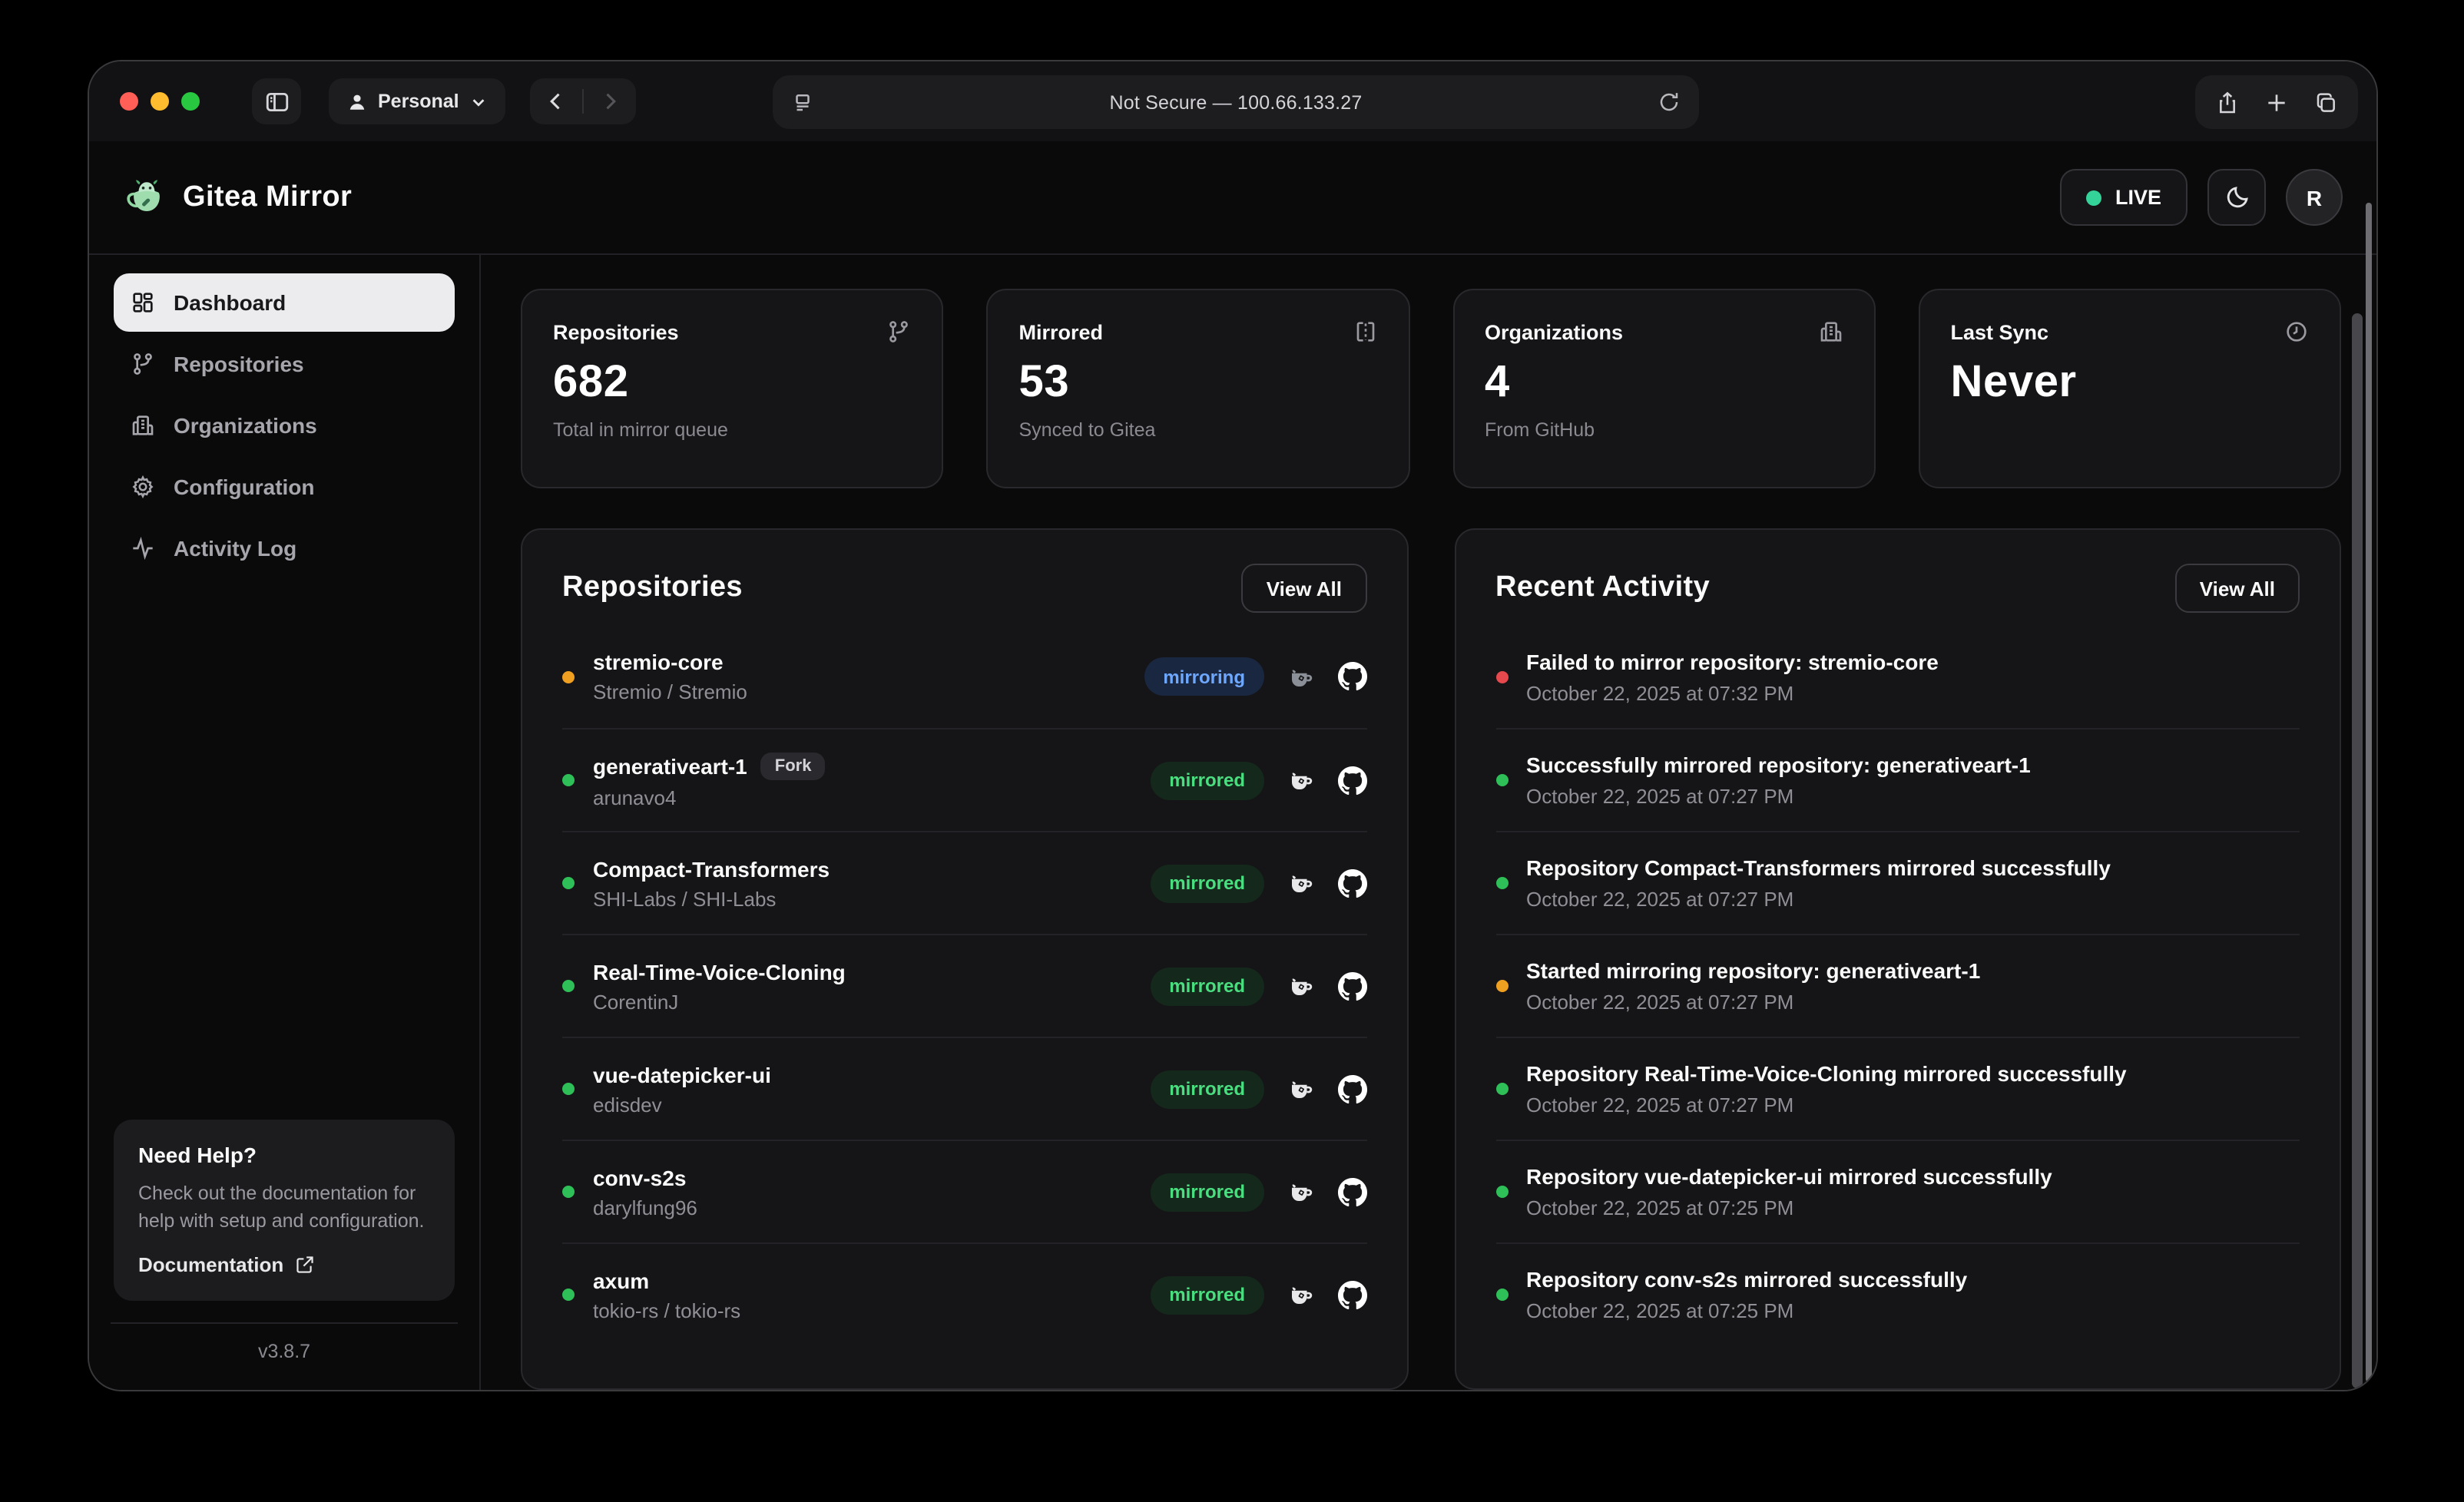  What do you see at coordinates (591, 383) in the screenshot?
I see `stat-value: 682` at bounding box center [591, 383].